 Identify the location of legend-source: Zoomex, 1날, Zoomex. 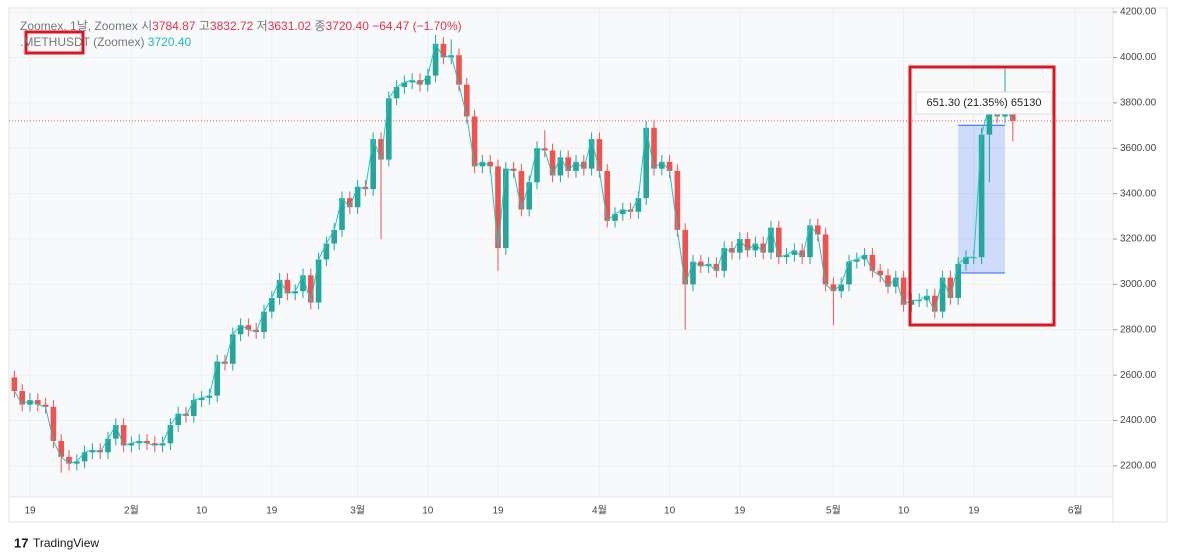
(79, 26).